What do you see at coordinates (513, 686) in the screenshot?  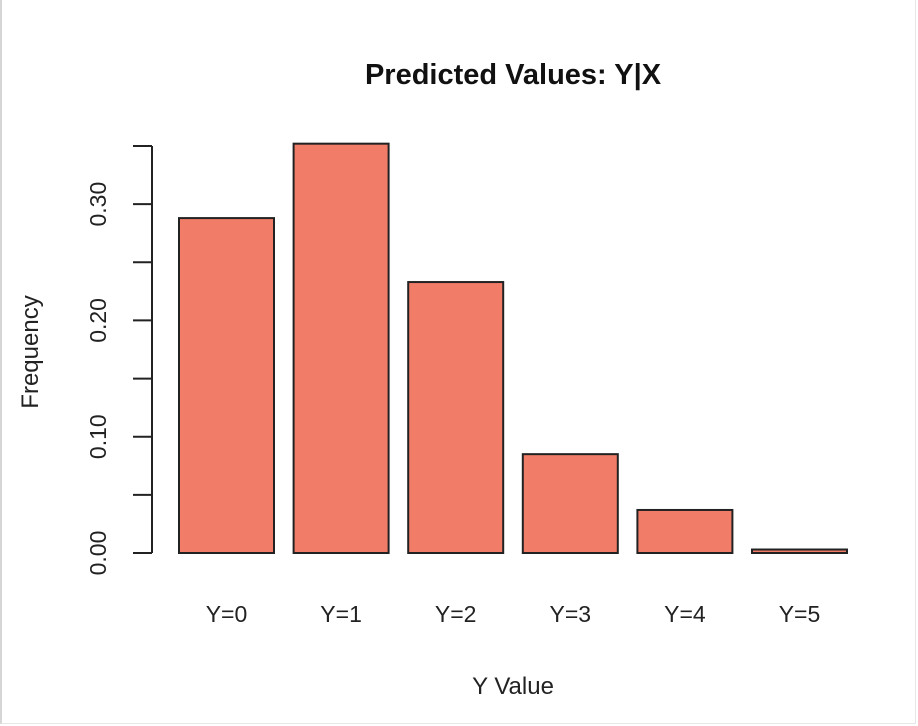 I see `x-axis-label: Y Value` at bounding box center [513, 686].